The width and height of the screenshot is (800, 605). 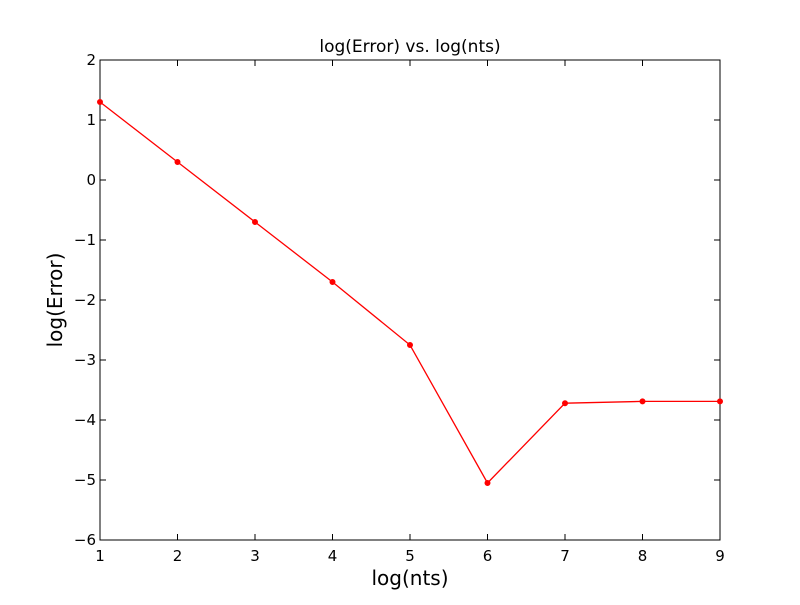 What do you see at coordinates (643, 556) in the screenshot?
I see `x-tick-label: 8` at bounding box center [643, 556].